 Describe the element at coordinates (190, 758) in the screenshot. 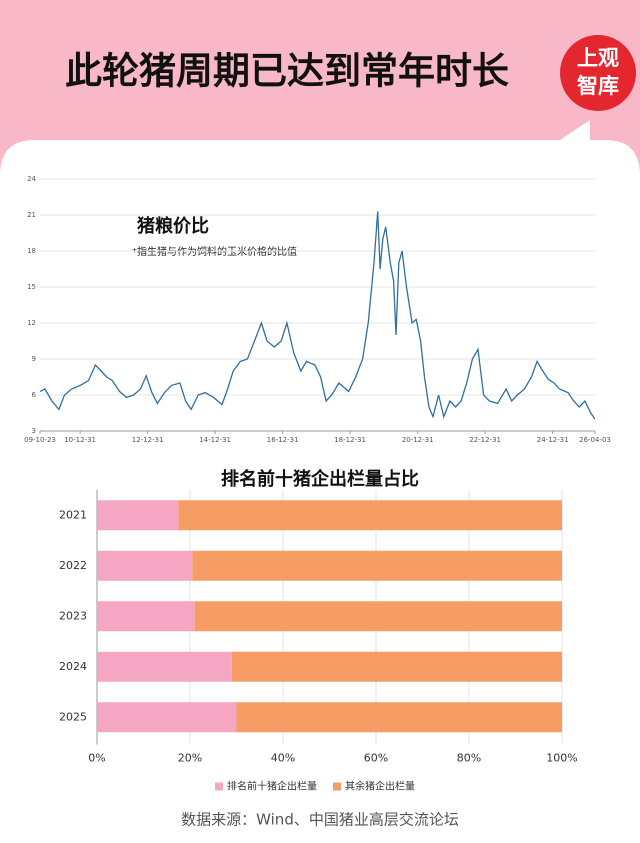

I see `x-tick-label: 20%` at that location.